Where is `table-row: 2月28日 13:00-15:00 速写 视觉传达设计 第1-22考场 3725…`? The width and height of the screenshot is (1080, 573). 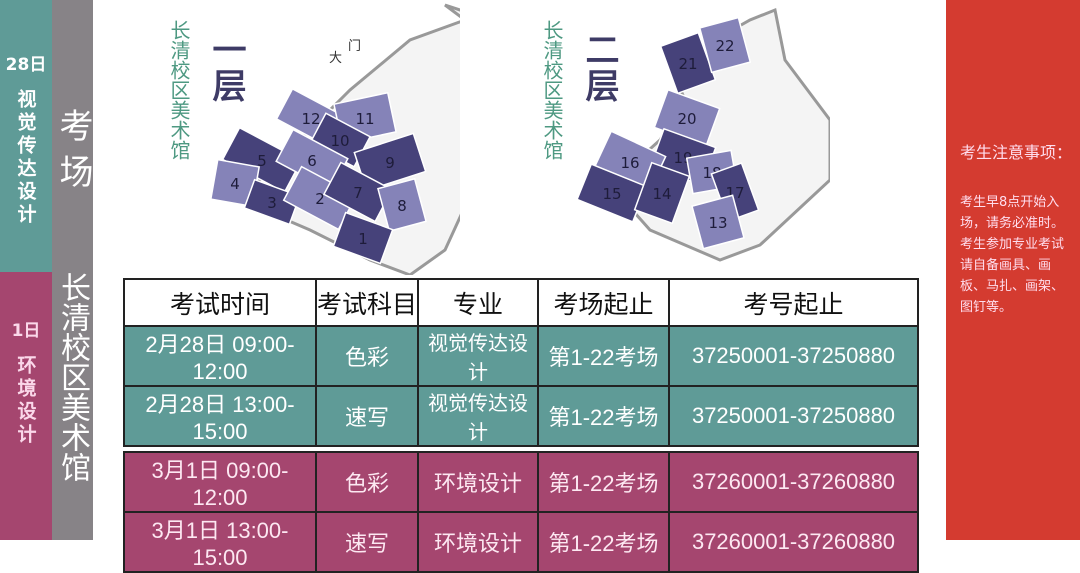 table-row: 2月28日 13:00-15:00 速写 视觉传达设计 第1-22考场 3725… is located at coordinates (521, 416).